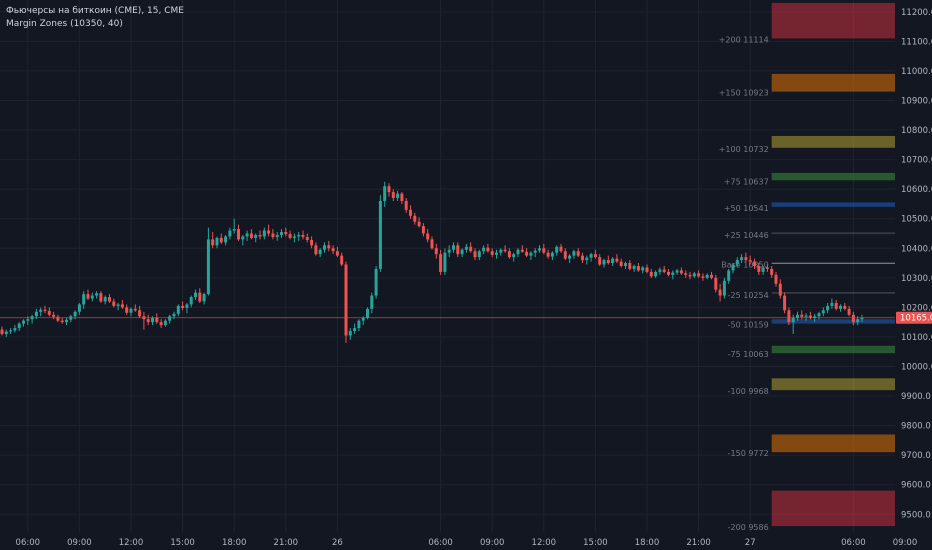 The height and width of the screenshot is (550, 932). I want to click on zone-label-9: -75 10063, so click(748, 354).